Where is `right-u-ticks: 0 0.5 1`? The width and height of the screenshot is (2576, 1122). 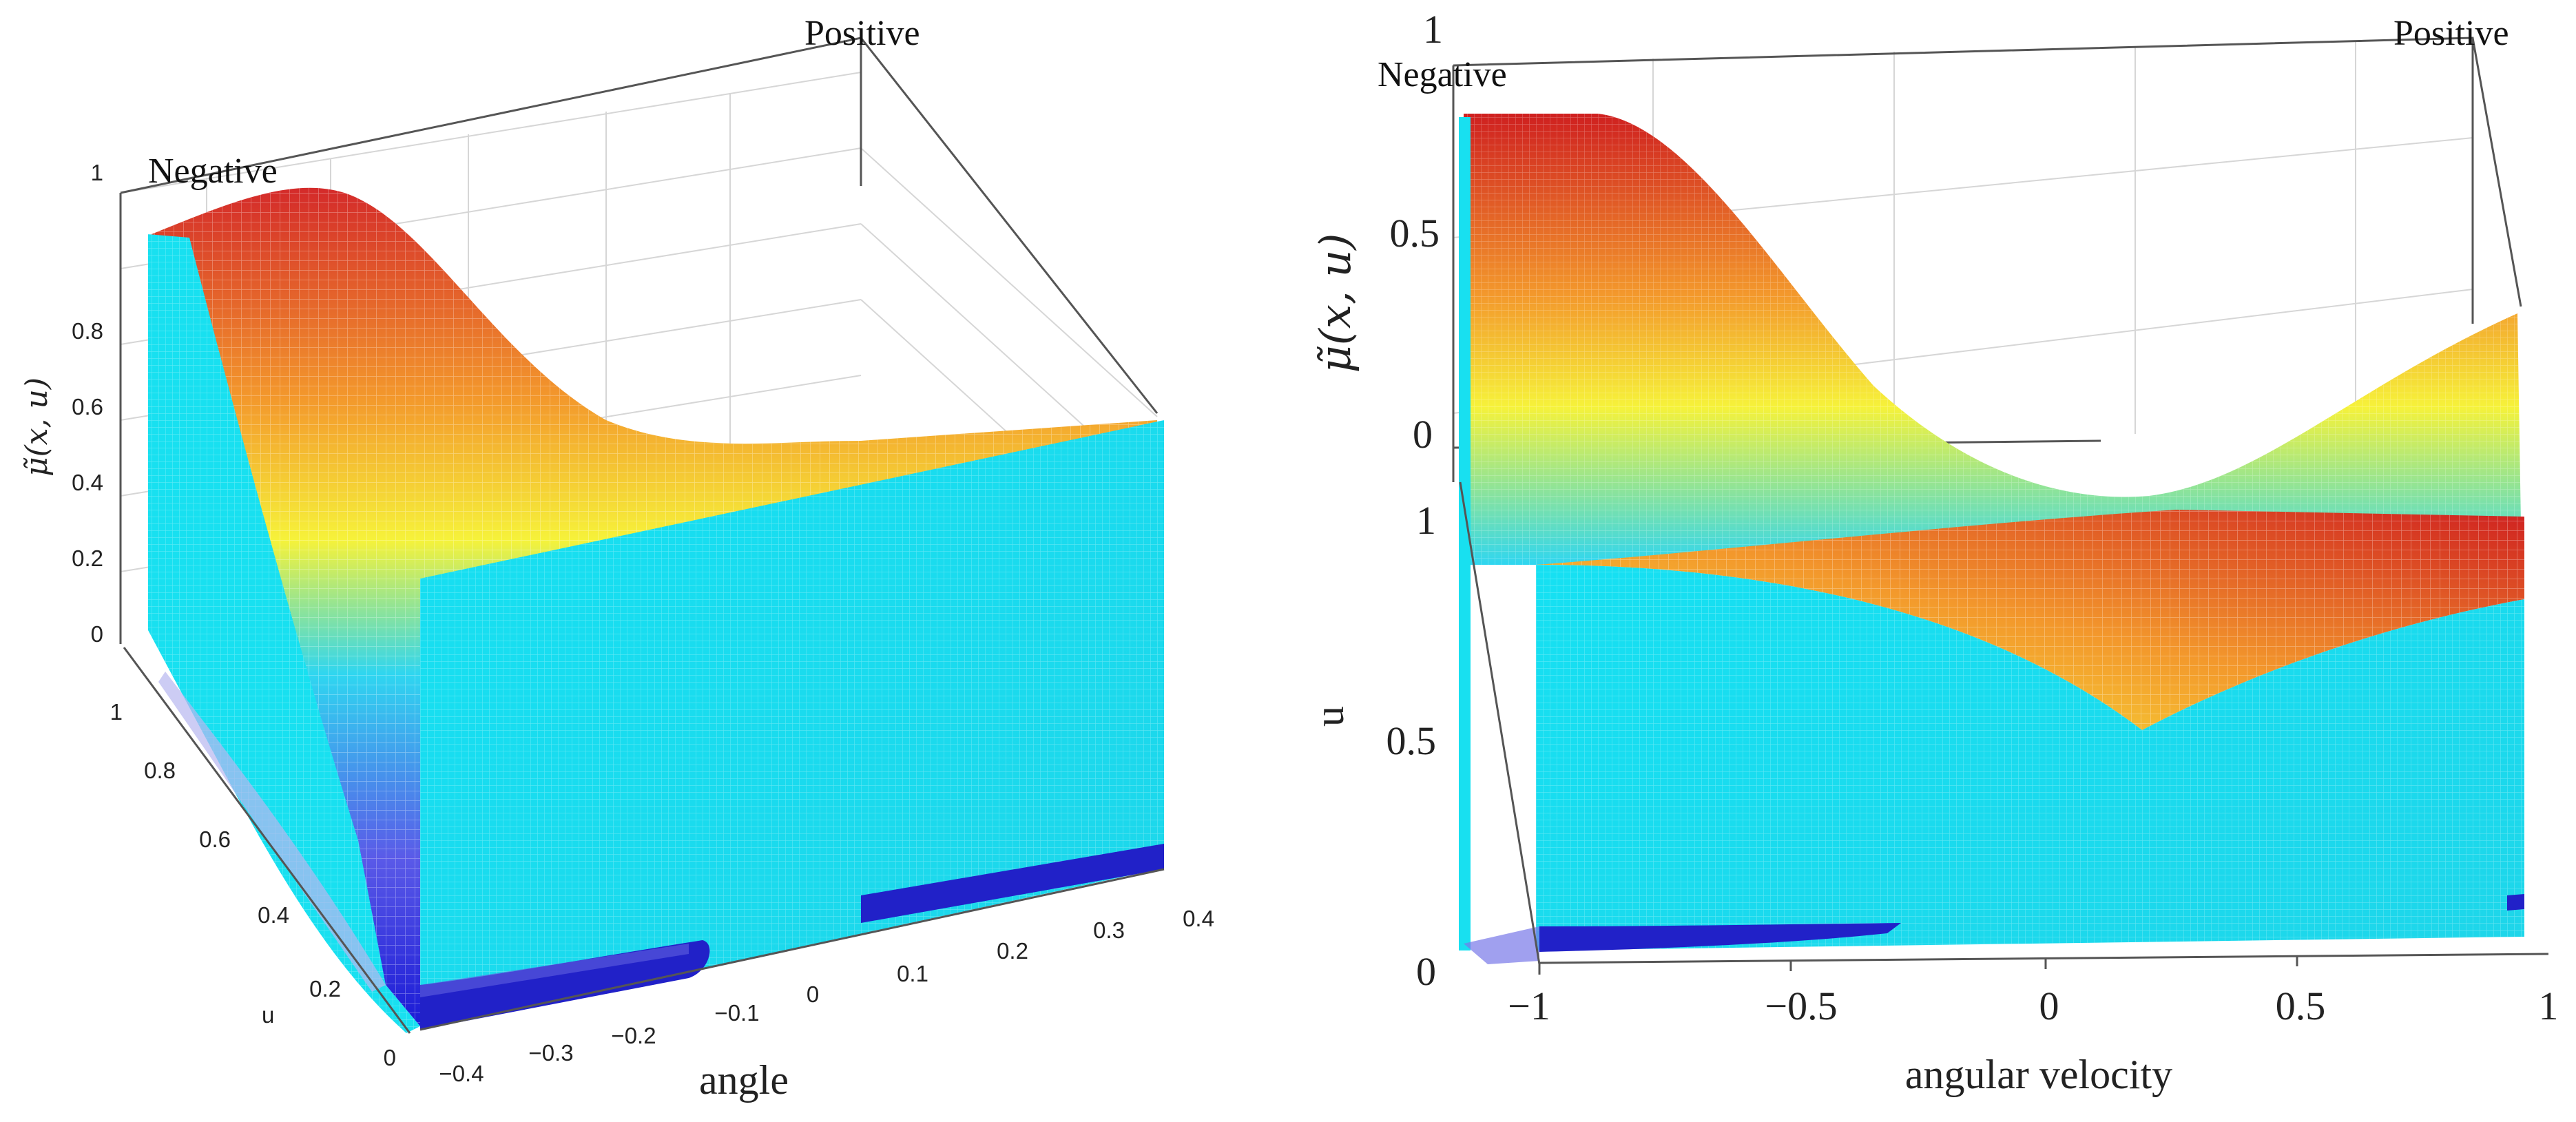 right-u-ticks: 0 0.5 1 is located at coordinates (1411, 746).